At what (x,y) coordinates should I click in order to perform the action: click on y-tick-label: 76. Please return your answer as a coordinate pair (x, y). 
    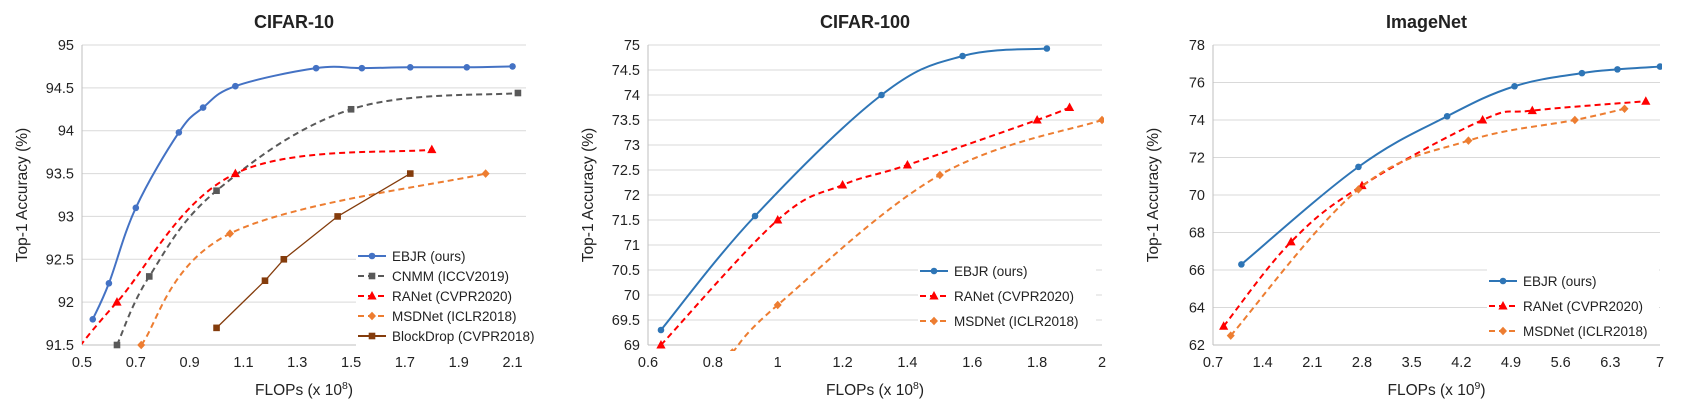
    Looking at the image, I should click on (1197, 84).